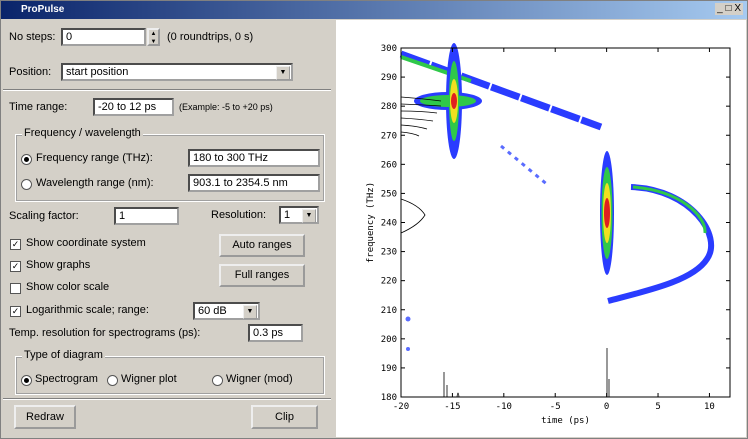 The image size is (748, 439). What do you see at coordinates (38, 107) in the screenshot?
I see `label: Time range:` at bounding box center [38, 107].